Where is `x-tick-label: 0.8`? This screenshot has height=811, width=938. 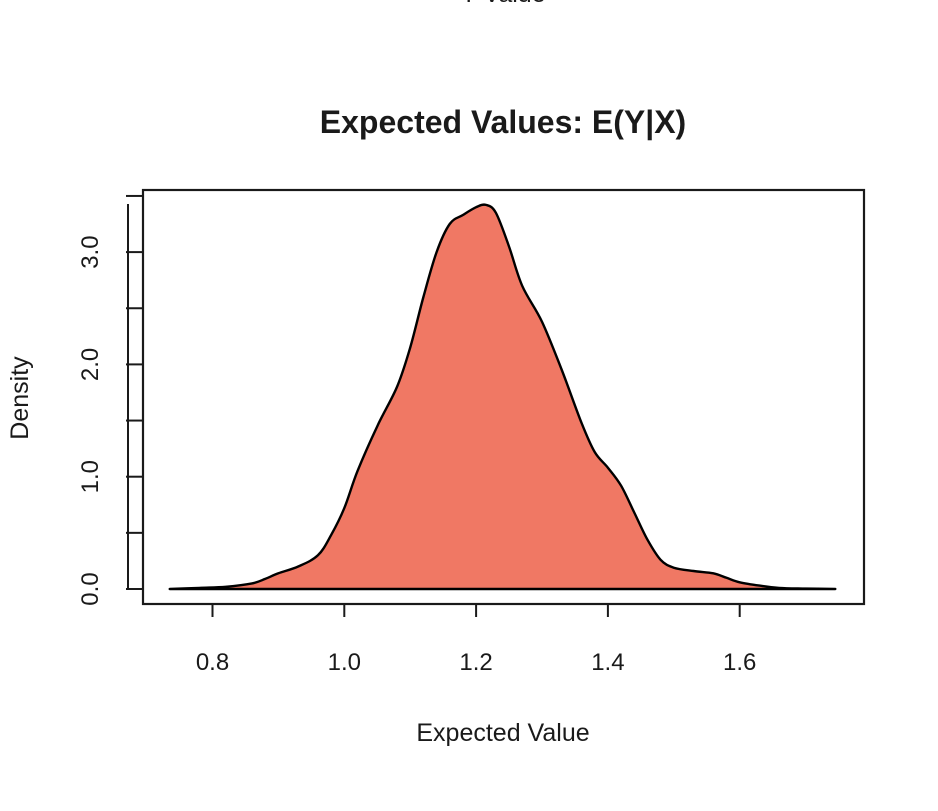
x-tick-label: 0.8 is located at coordinates (212, 662).